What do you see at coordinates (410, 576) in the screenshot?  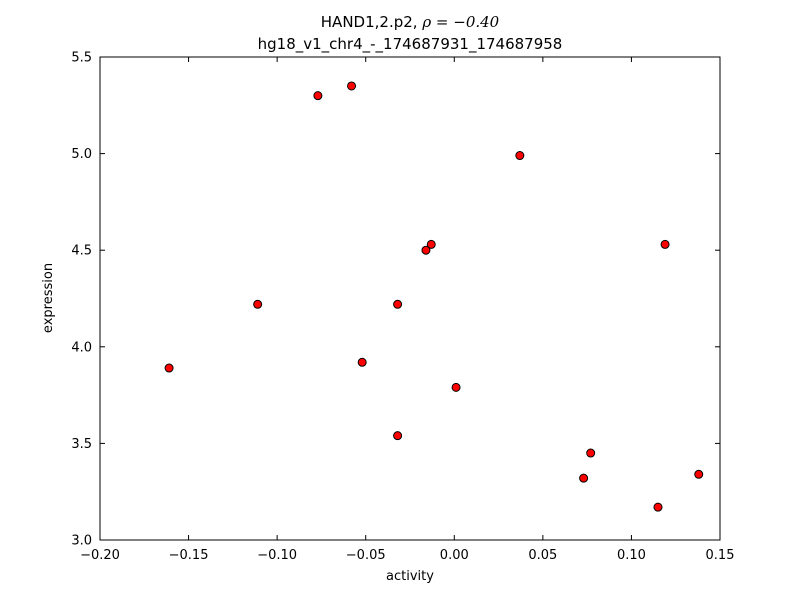 I see `x-axis-label: activity` at bounding box center [410, 576].